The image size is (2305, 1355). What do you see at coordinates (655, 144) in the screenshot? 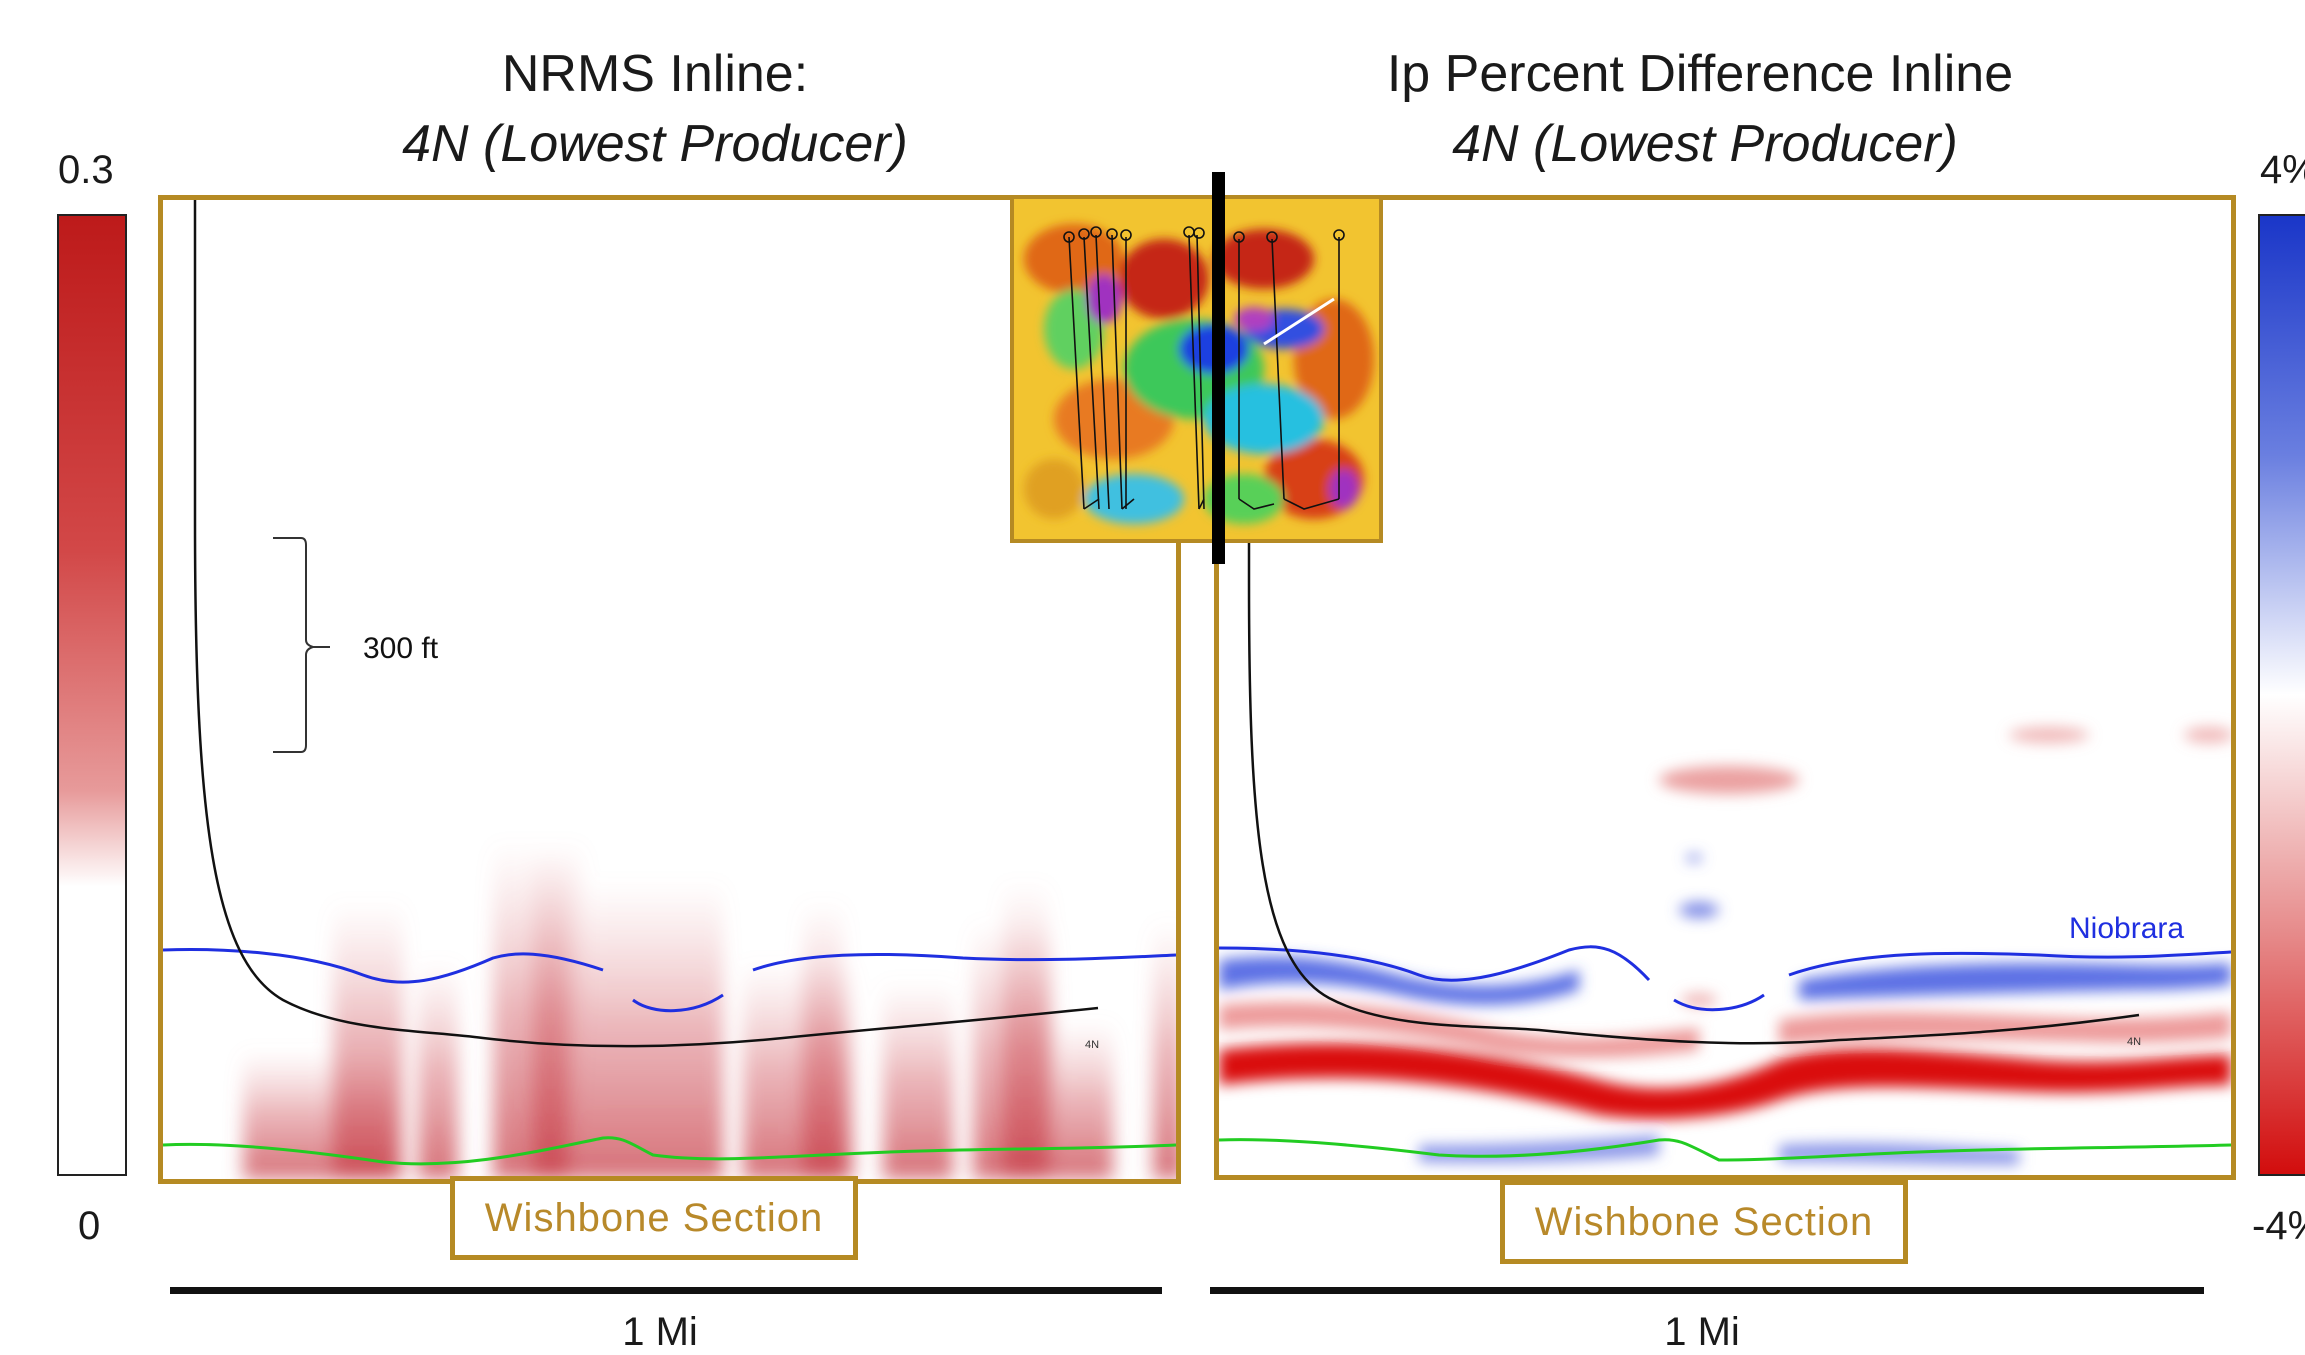
I see `left-title-line2: 4N (Lowest Producer)` at bounding box center [655, 144].